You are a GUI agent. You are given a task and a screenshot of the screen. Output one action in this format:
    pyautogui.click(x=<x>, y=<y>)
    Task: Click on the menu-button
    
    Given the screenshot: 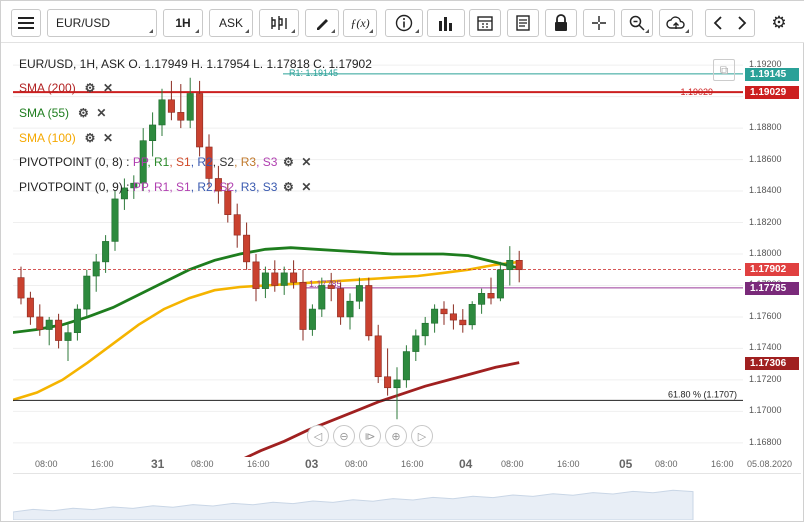 What is the action you would take?
    pyautogui.click(x=26, y=23)
    